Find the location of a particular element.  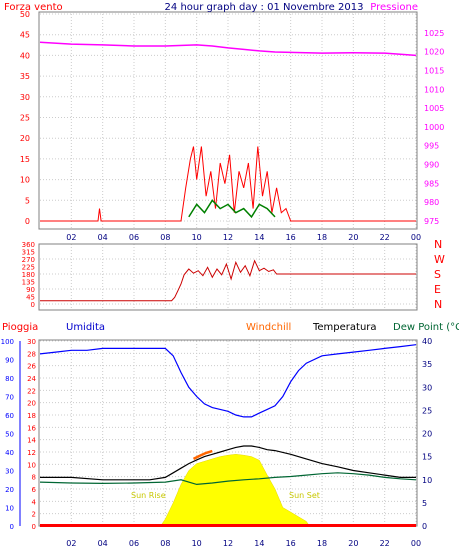

p1-x-tick-label: 06 is located at coordinates (134, 237).